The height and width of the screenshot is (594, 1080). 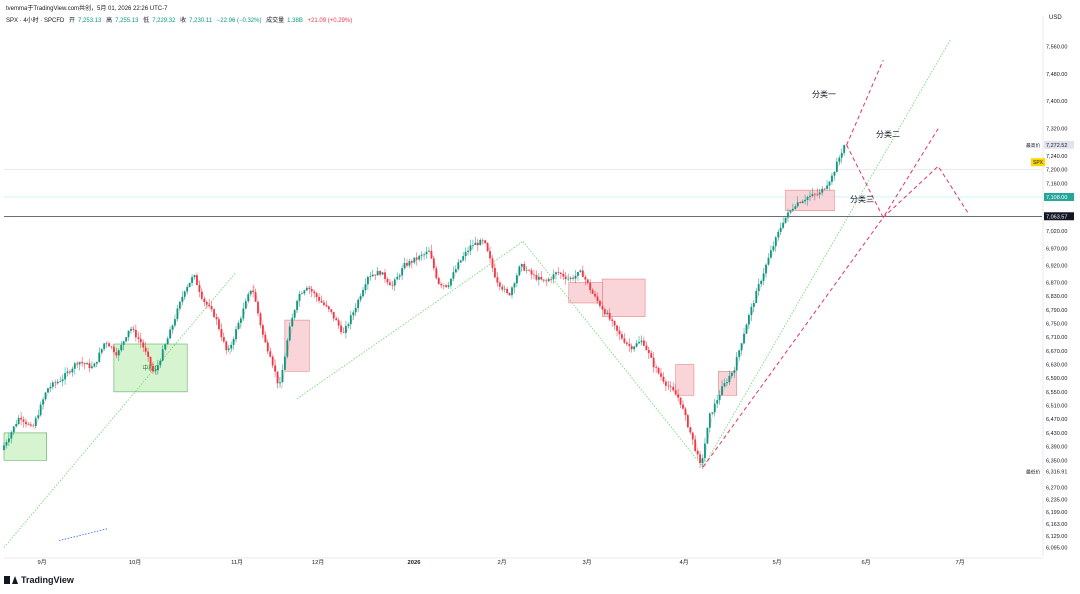 What do you see at coordinates (41, 562) in the screenshot?
I see `x-tick-label: 9月` at bounding box center [41, 562].